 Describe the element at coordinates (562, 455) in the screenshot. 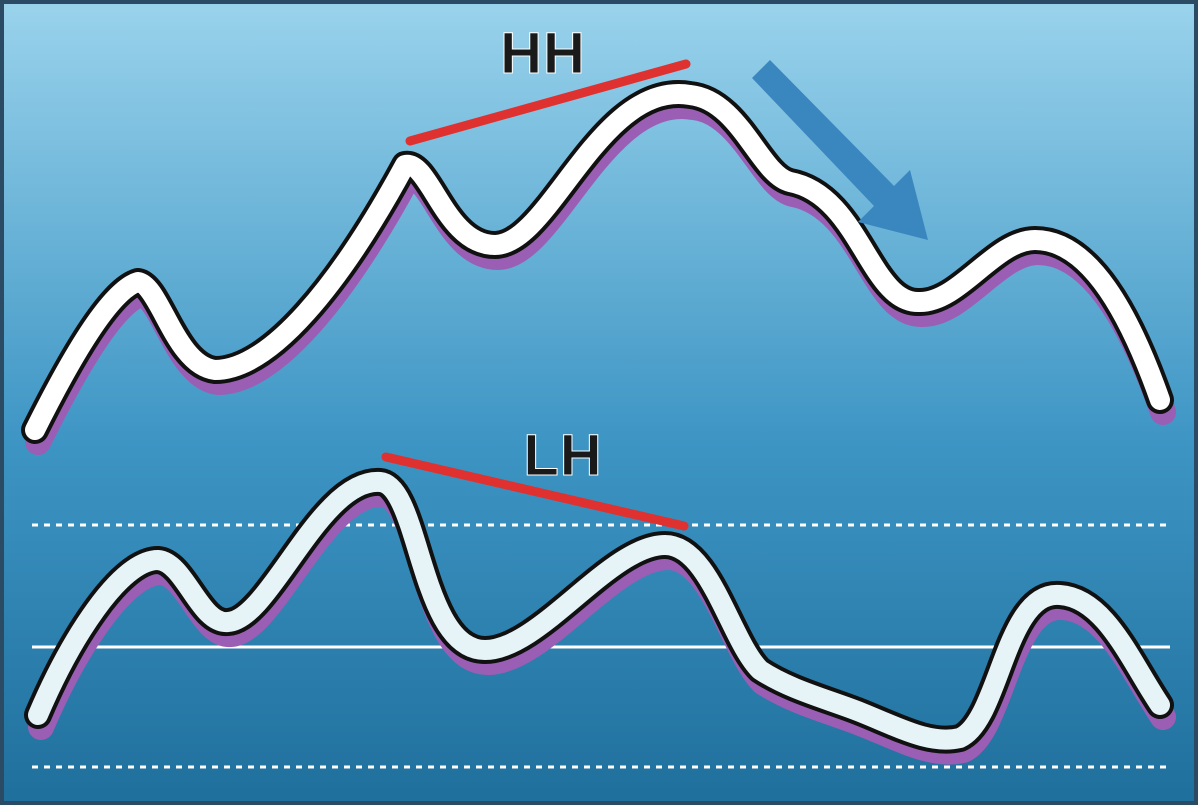

I see `lower-high-label: LH` at that location.